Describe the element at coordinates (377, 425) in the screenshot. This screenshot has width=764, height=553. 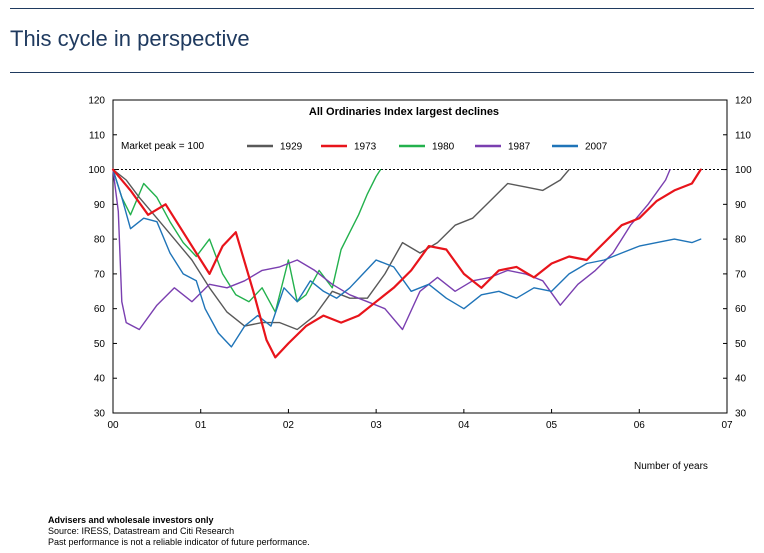
I see `x-tick-label: 03` at that location.